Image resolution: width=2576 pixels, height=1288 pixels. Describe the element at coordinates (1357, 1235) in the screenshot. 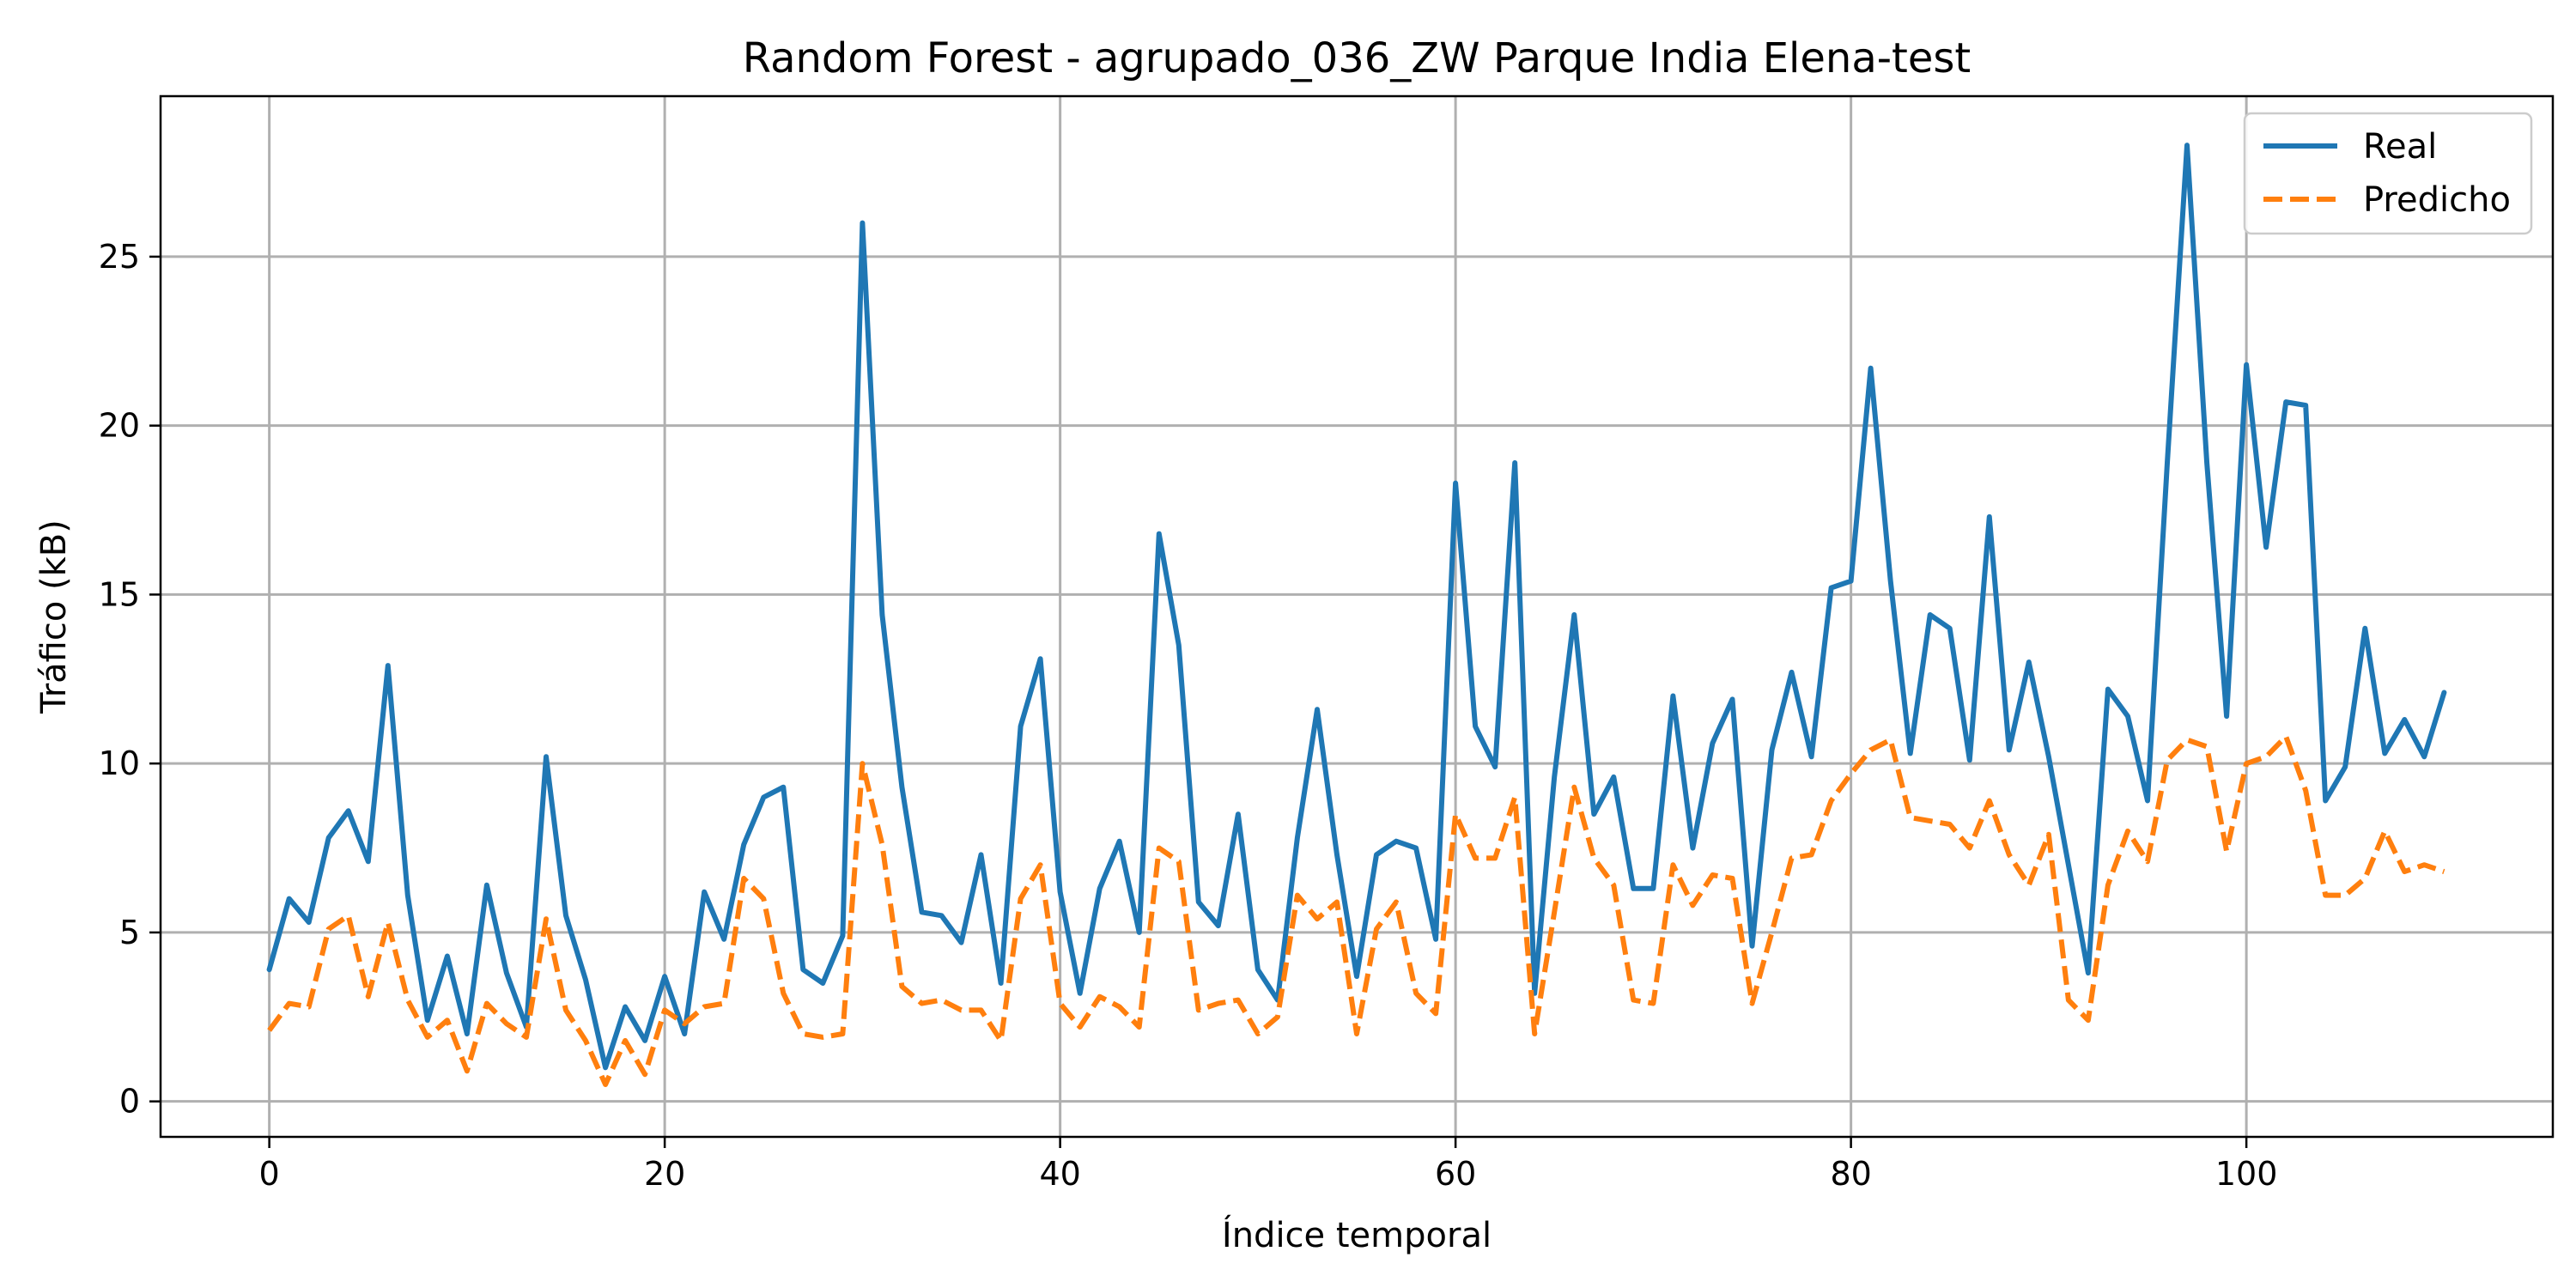

I see `x-axis-label: Índice temporal` at that location.